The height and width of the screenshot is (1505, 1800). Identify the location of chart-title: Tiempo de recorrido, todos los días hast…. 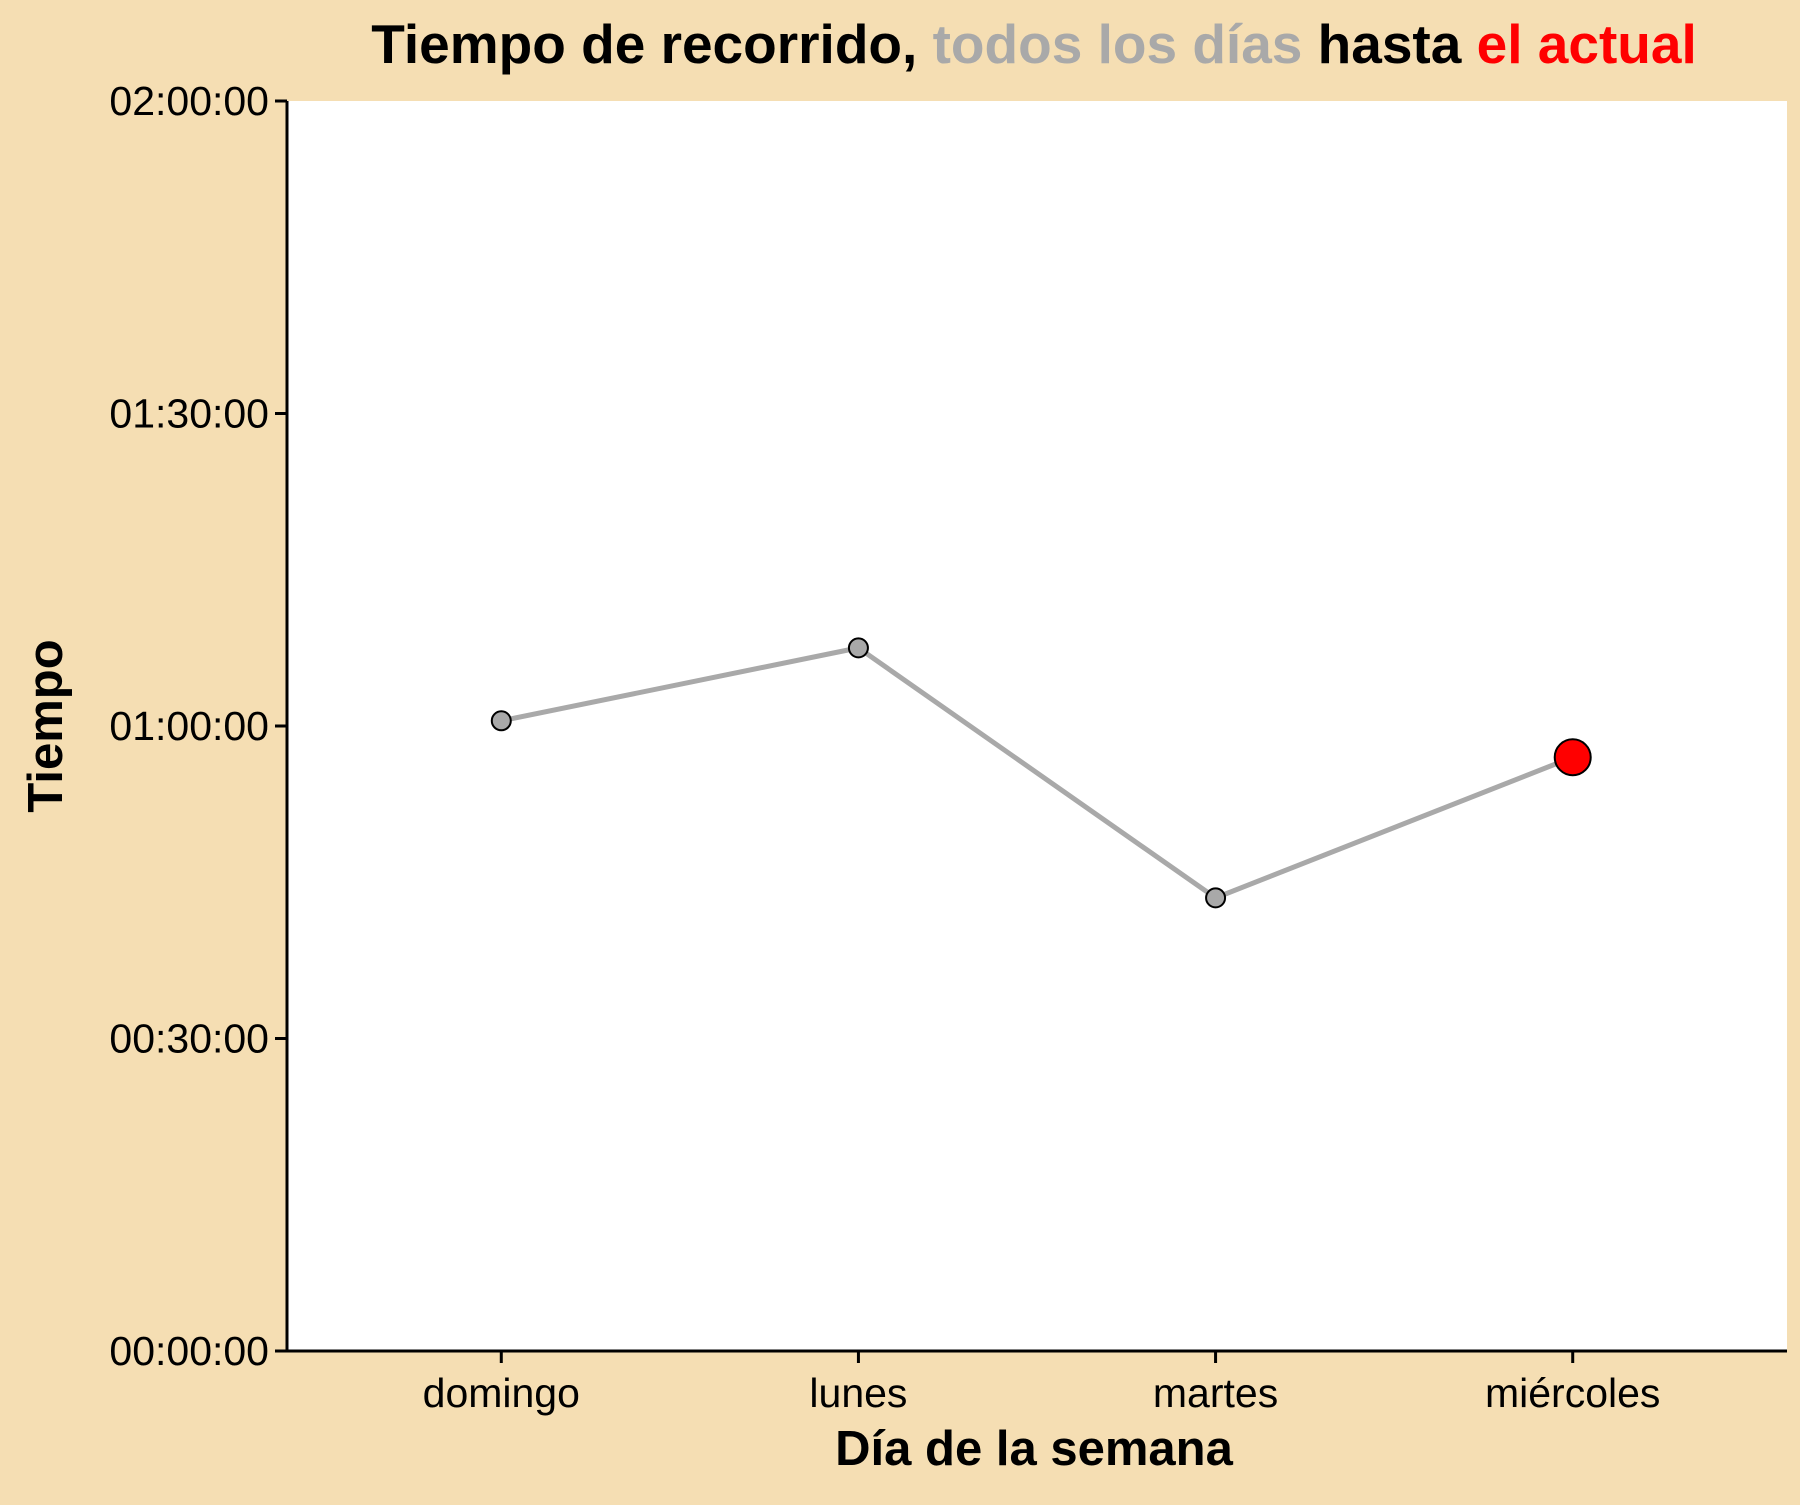
(1033, 44).